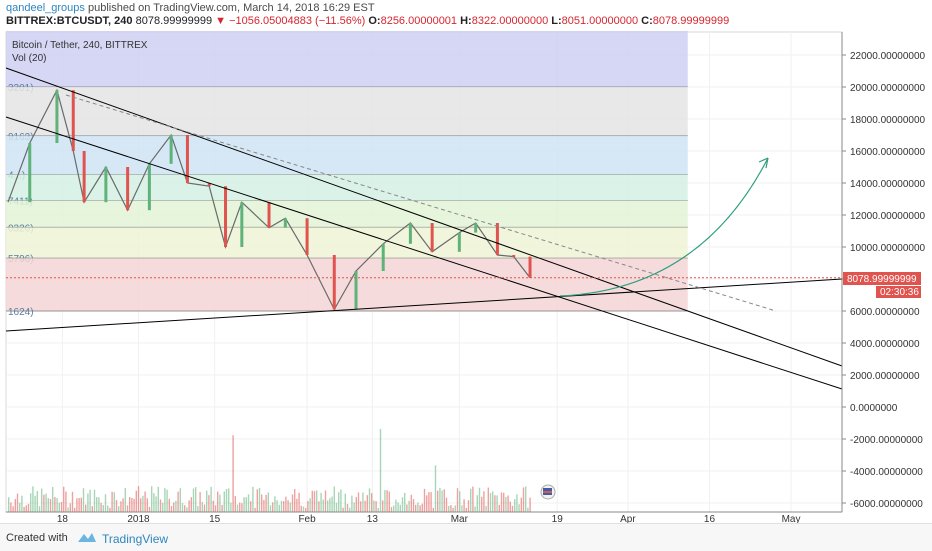 This screenshot has height=551, width=932. I want to click on close-label: C:, so click(647, 21).